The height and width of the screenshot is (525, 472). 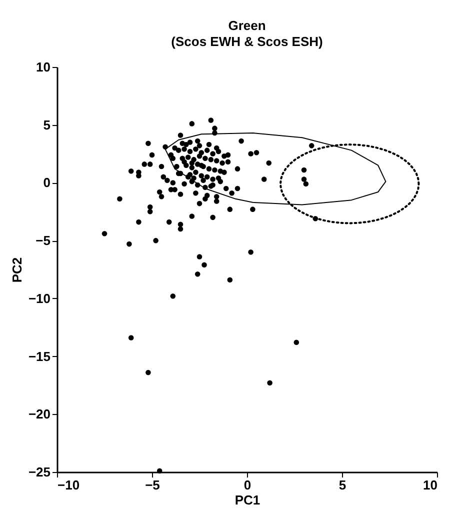 I want to click on y-tick-label: −20, so click(x=39, y=414).